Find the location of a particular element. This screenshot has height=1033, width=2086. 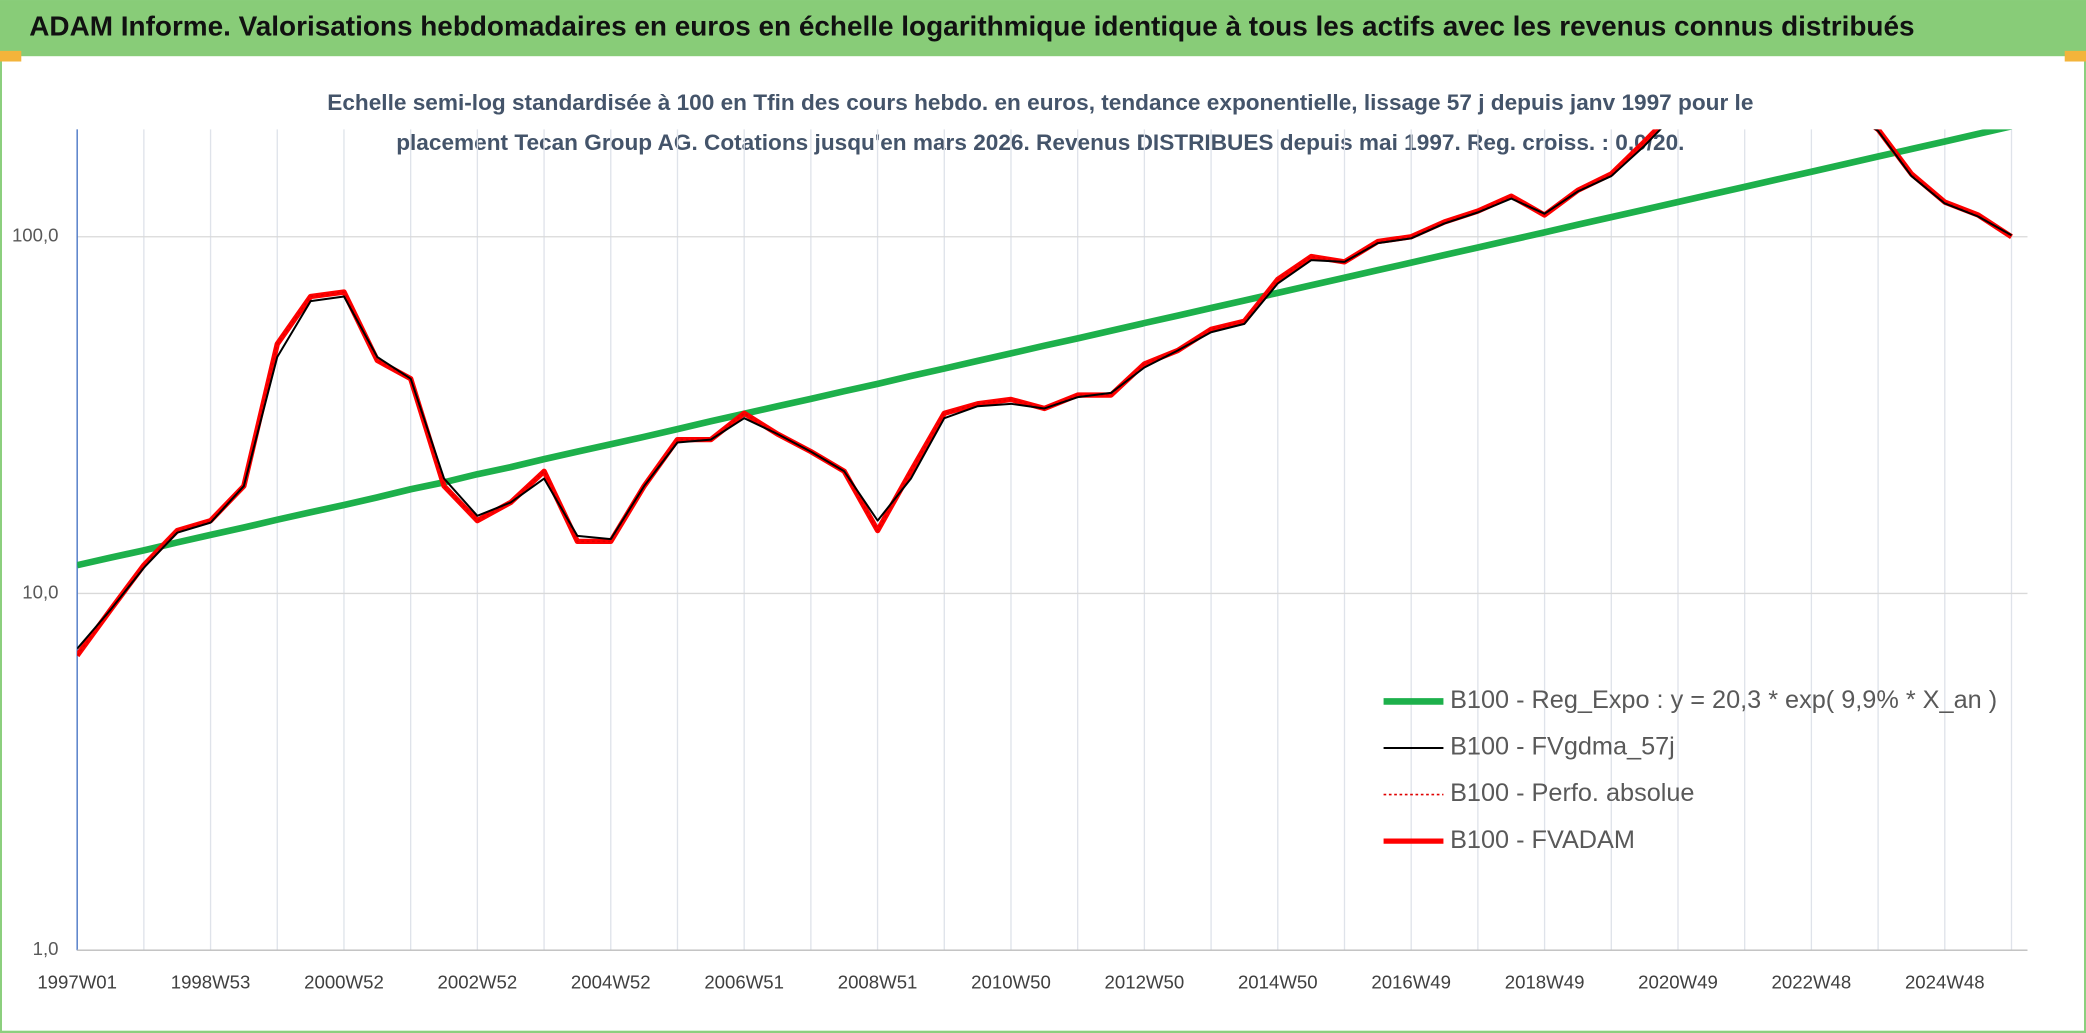

x-tick-label: 1997W01 is located at coordinates (77, 981).